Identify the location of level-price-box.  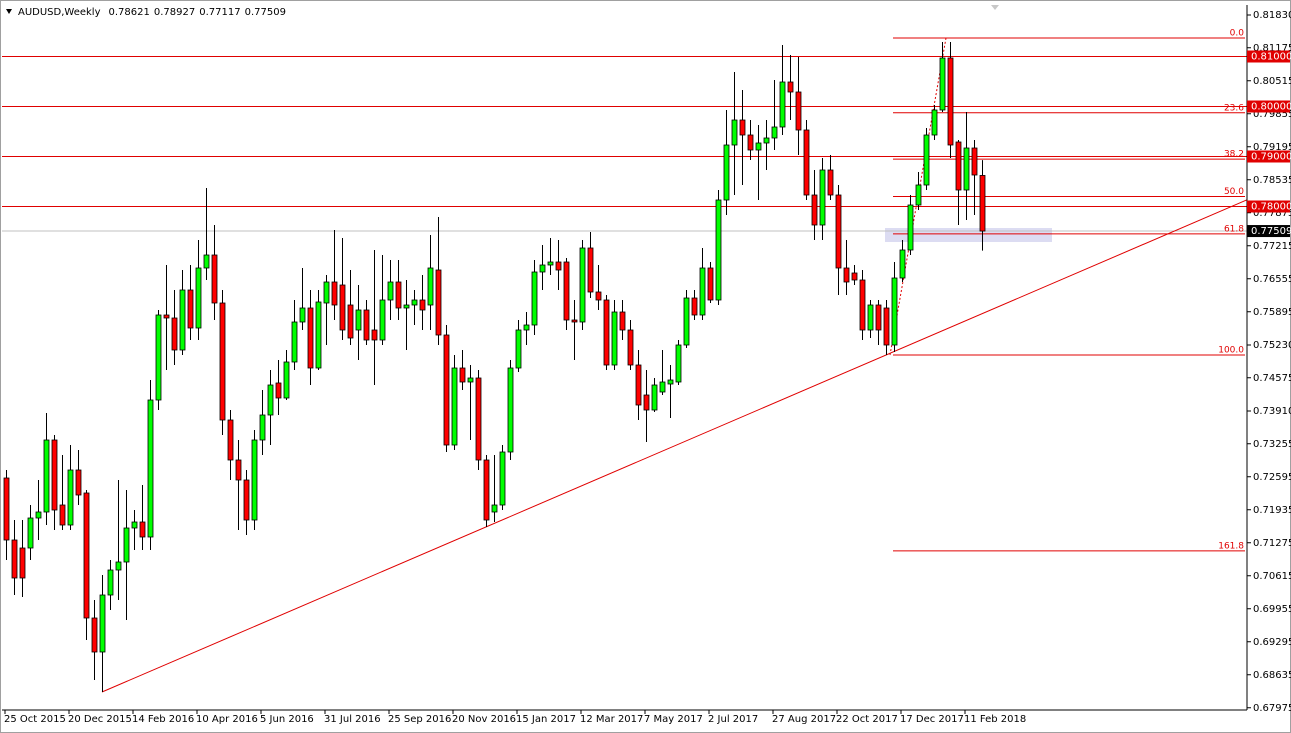
(1268, 206).